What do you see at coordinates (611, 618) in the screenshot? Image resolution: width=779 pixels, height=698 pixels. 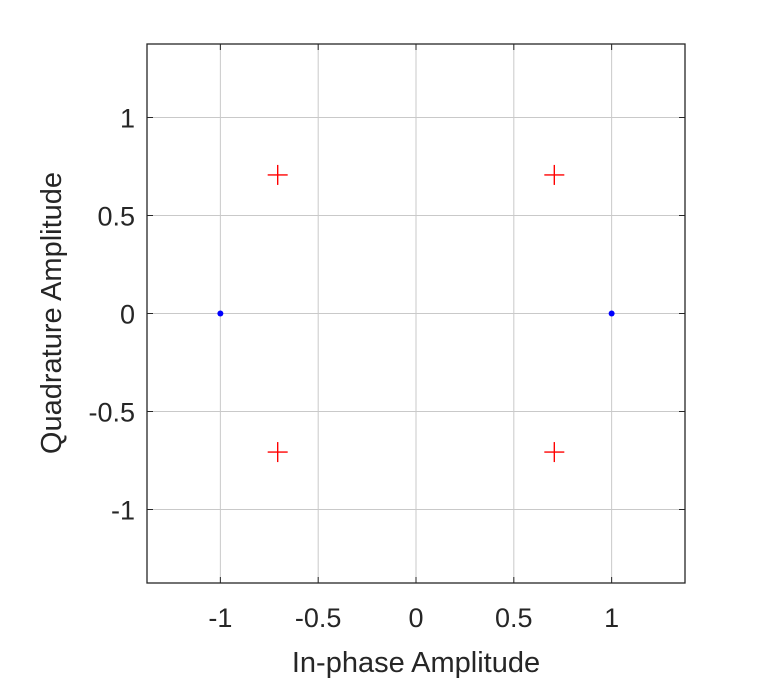 I see `x-tick-label: 1` at bounding box center [611, 618].